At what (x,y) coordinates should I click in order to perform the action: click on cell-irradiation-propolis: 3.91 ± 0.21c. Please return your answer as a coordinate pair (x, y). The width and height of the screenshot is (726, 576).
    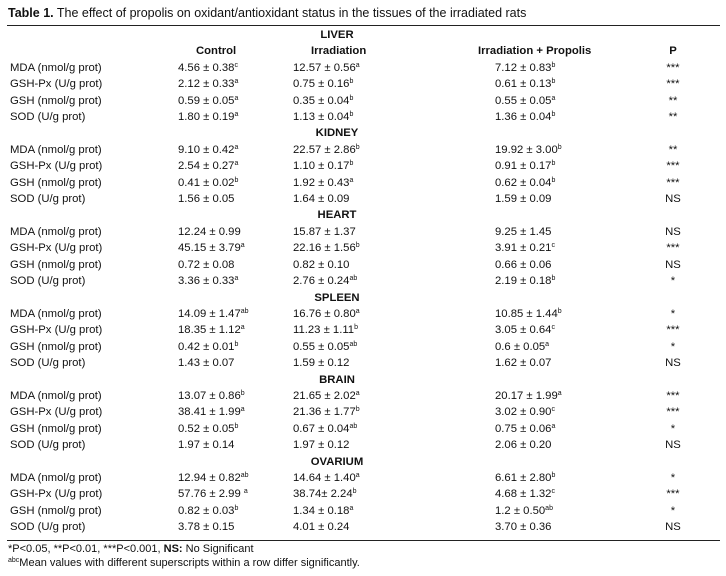
    Looking at the image, I should click on (517, 248).